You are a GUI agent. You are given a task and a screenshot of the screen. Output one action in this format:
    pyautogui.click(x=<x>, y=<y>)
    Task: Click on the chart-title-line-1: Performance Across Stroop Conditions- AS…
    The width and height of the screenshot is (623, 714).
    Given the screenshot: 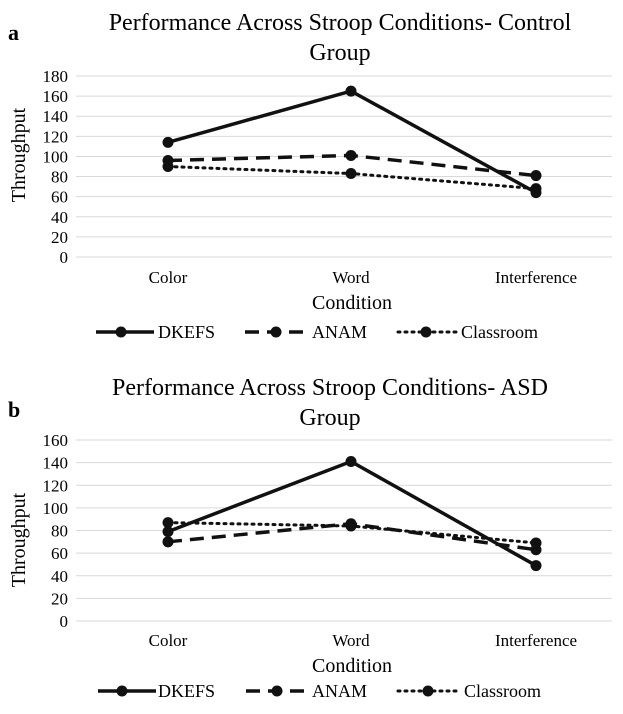 What is the action you would take?
    pyautogui.click(x=330, y=388)
    